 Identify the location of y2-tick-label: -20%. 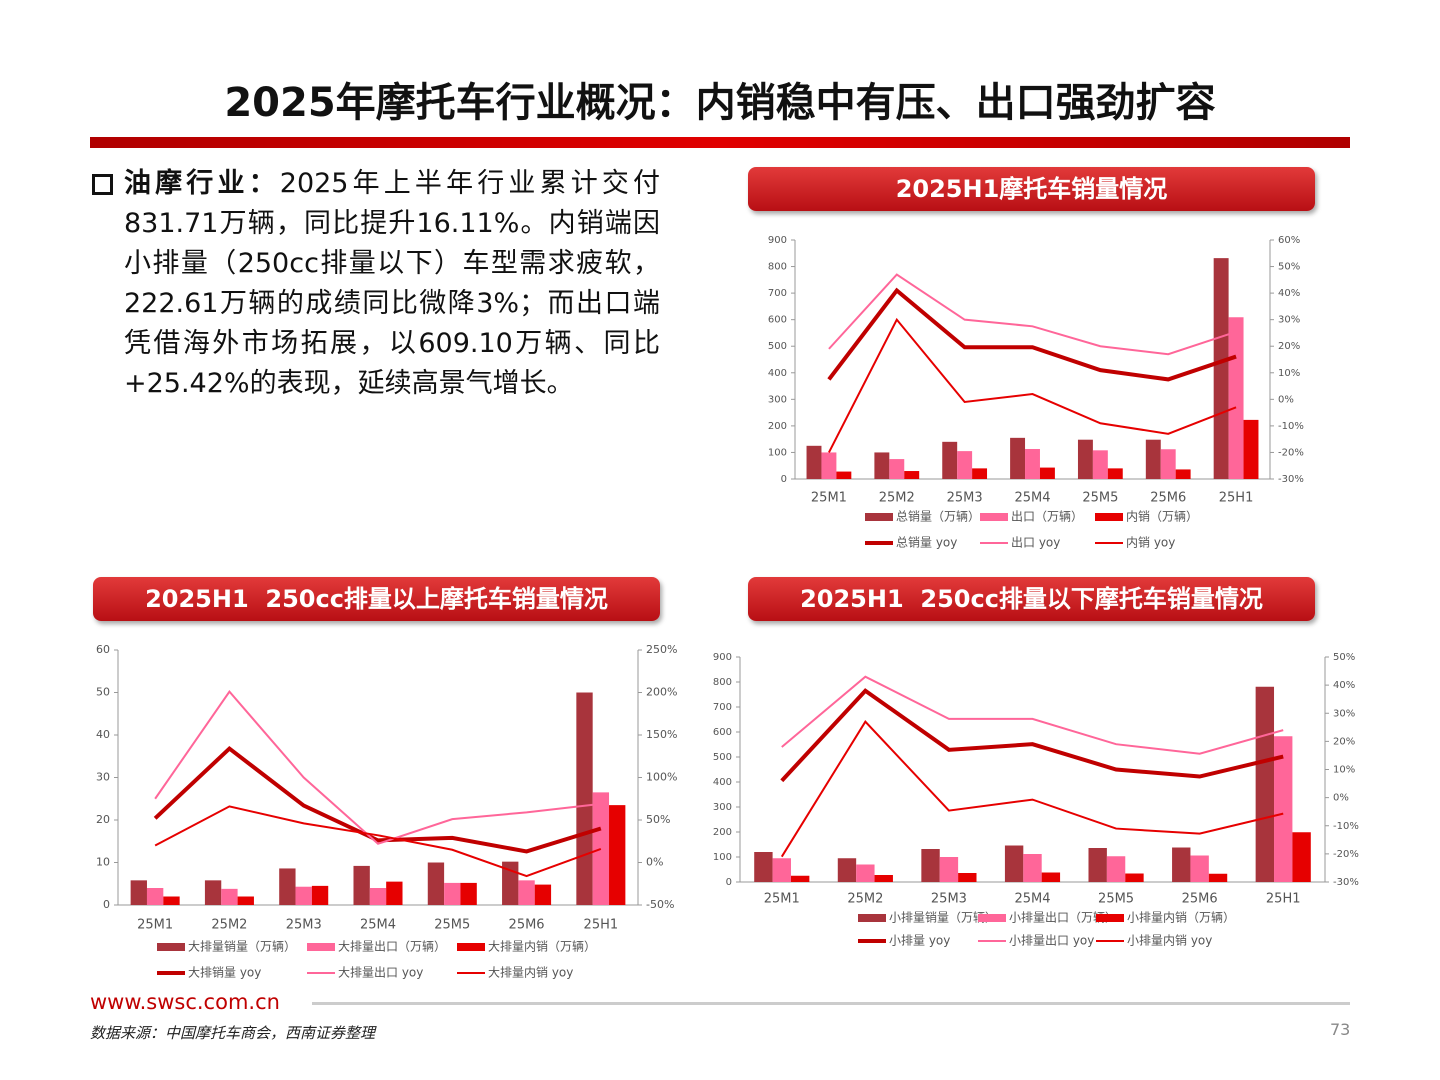
(1346, 854).